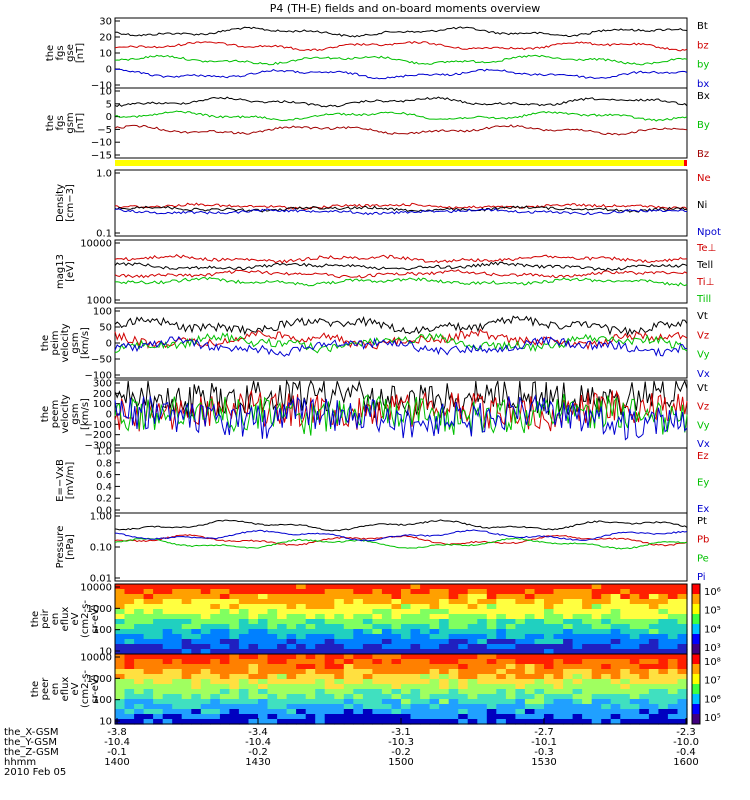 The height and width of the screenshot is (800, 750). Describe the element at coordinates (703, 96) in the screenshot. I see `legend-Bx: Bx` at that location.